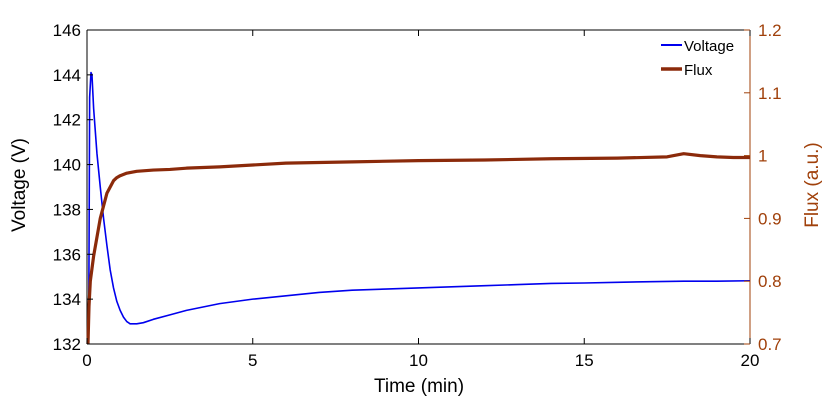 Image resolution: width=830 pixels, height=401 pixels. I want to click on y-left-tick-label: 134, so click(67, 299).